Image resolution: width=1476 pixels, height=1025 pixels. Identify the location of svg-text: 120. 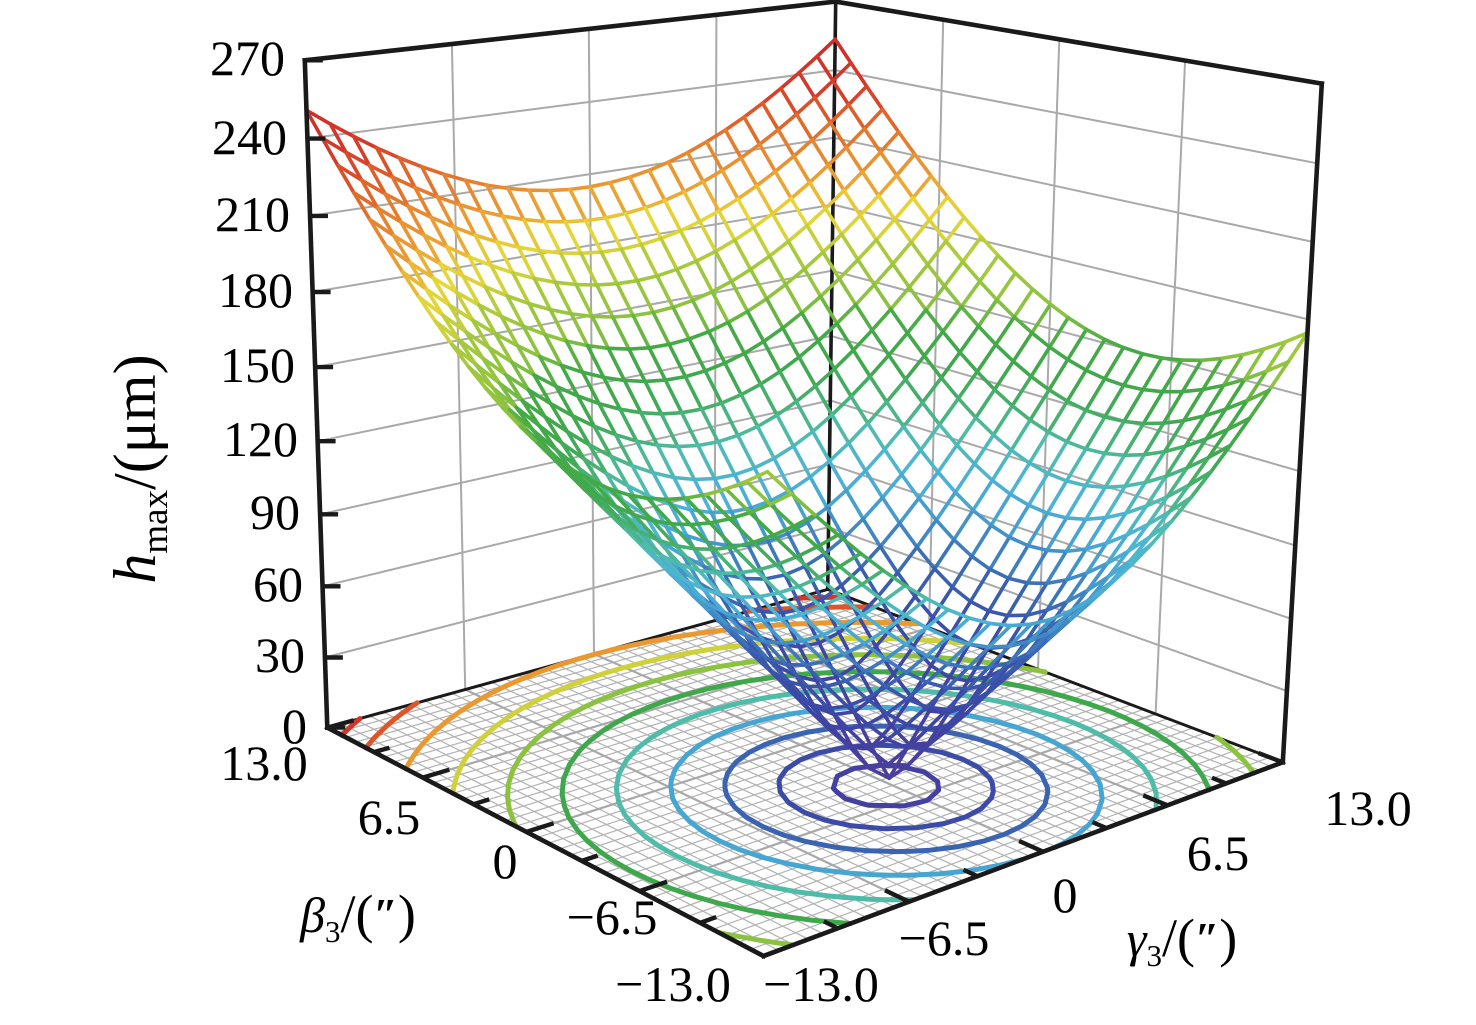
(260, 439).